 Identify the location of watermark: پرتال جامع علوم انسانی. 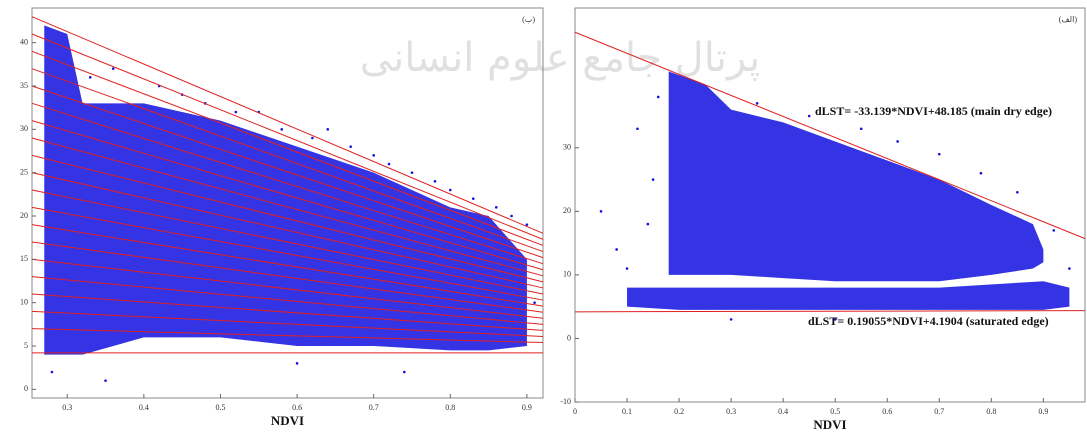
(560, 58).